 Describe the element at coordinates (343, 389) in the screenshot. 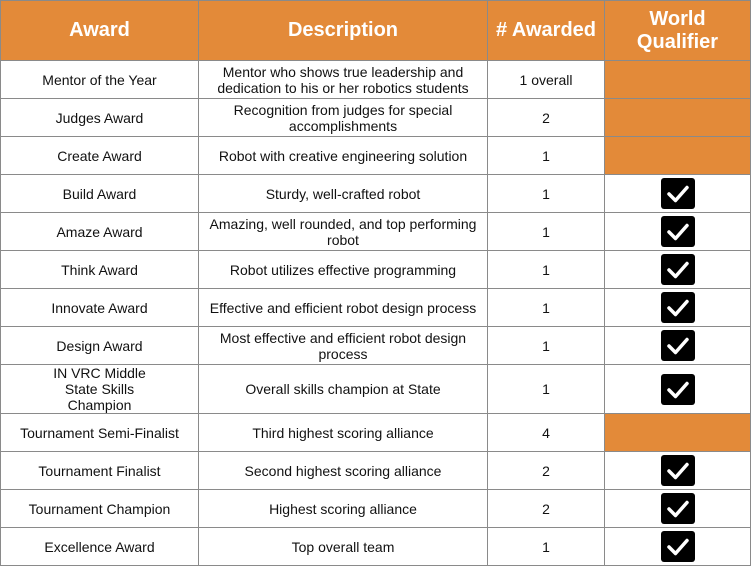

I see `description-cell: Overall skills champion at State` at that location.